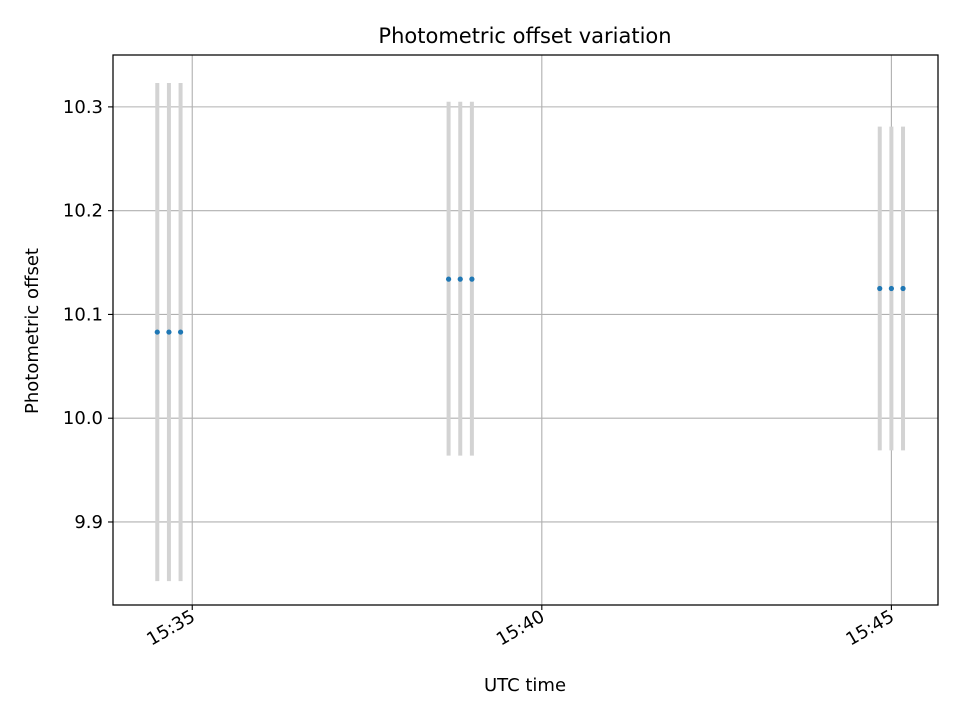 The image size is (960, 720). What do you see at coordinates (525, 685) in the screenshot?
I see `x-axis-label: UTC time` at bounding box center [525, 685].